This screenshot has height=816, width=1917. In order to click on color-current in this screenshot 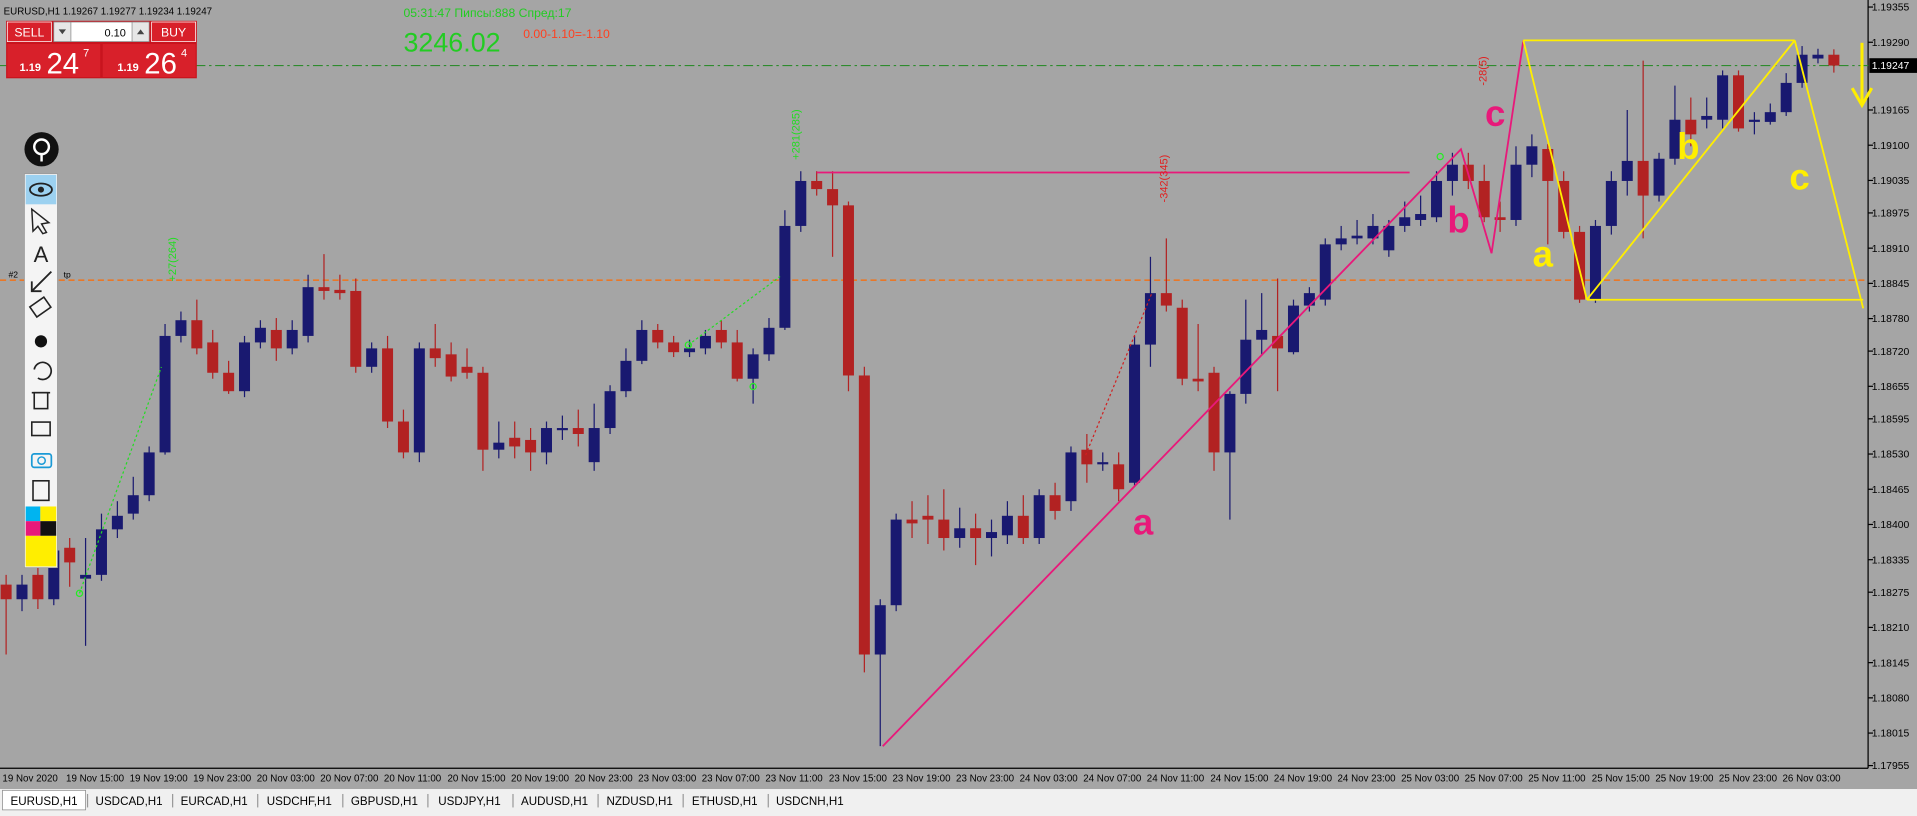, I will do `click(41, 551)`.